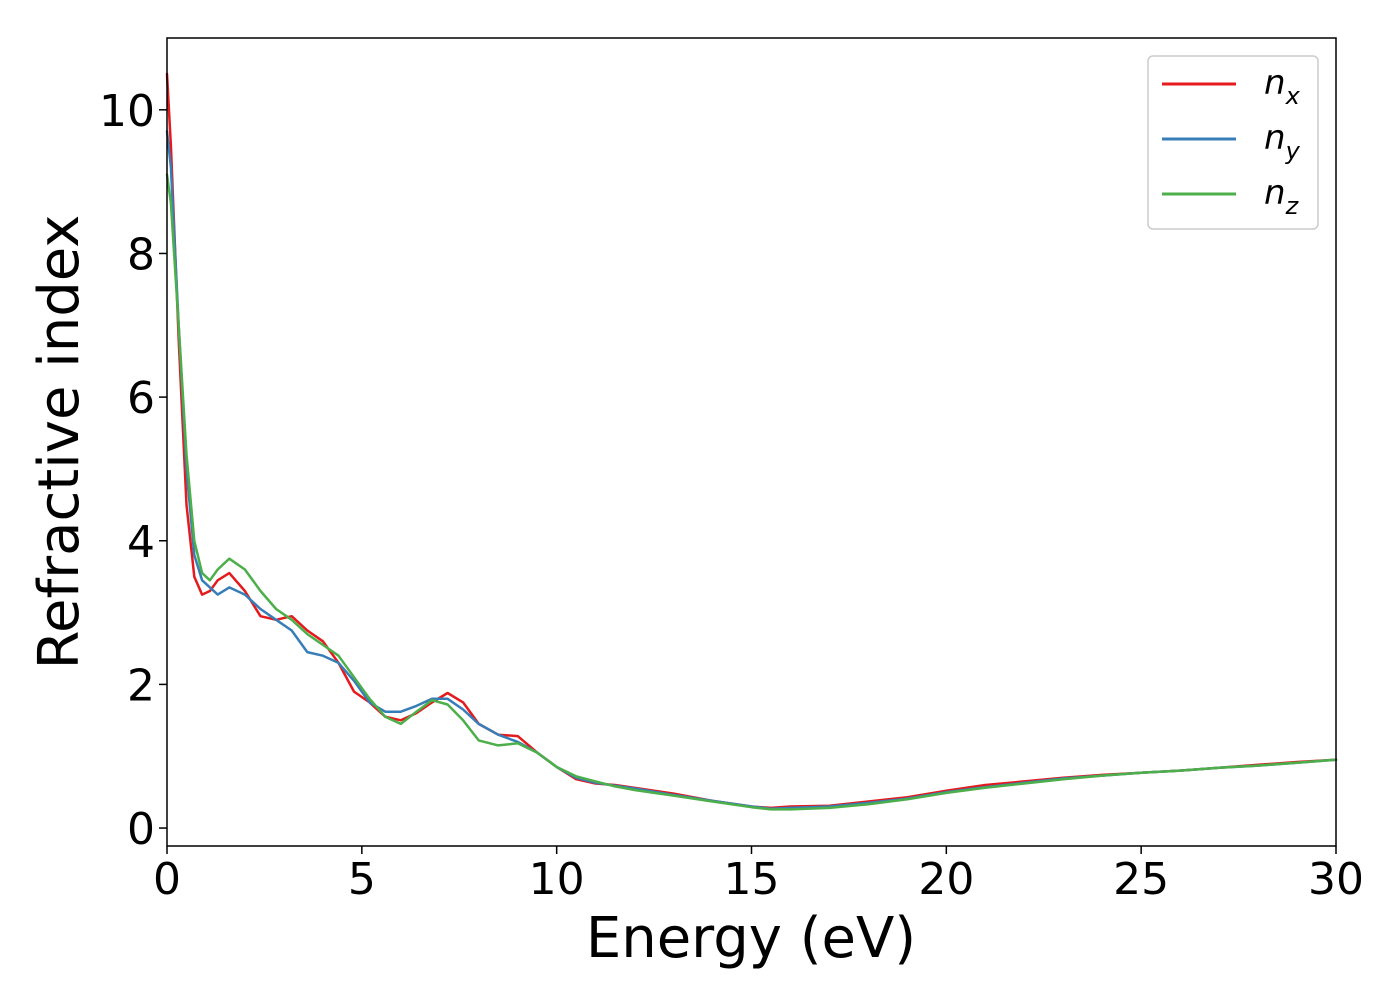  What do you see at coordinates (141, 254) in the screenshot?
I see `y-tick-label: 8` at bounding box center [141, 254].